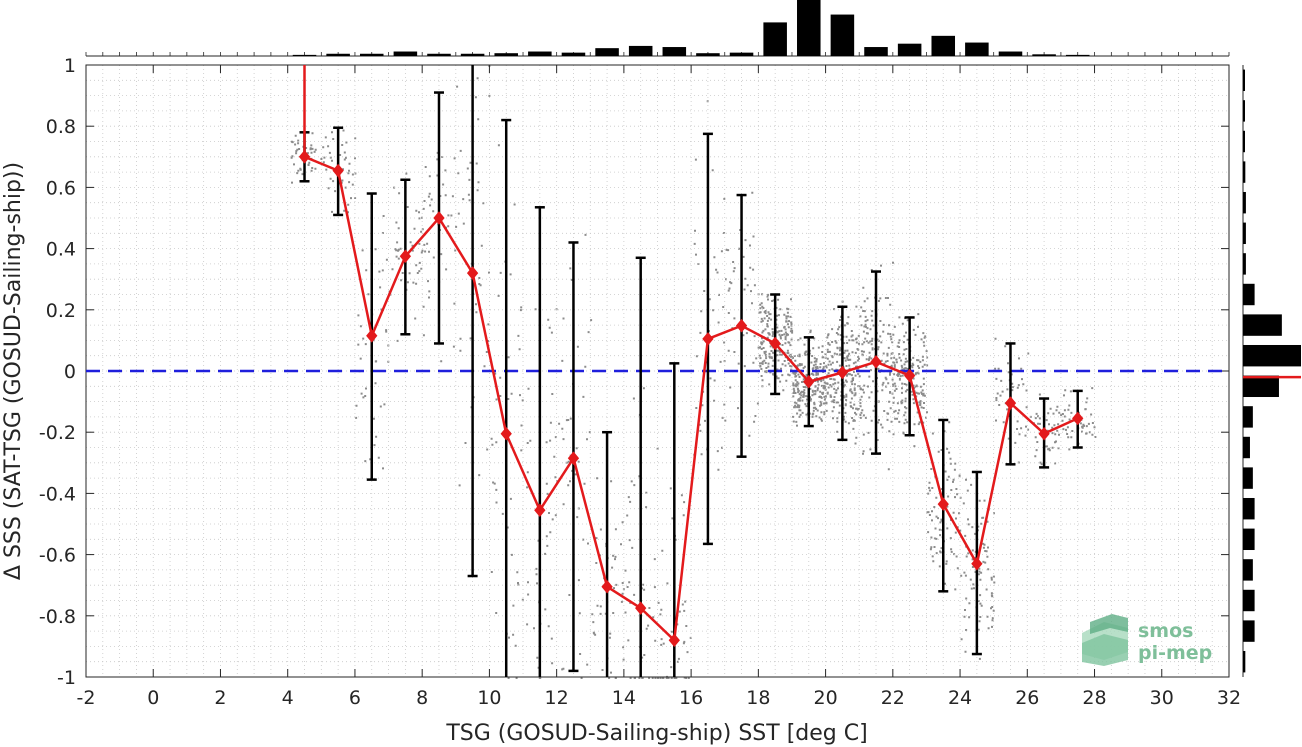  Describe the element at coordinates (893, 698) in the screenshot. I see `x-tick-label: 22` at that location.